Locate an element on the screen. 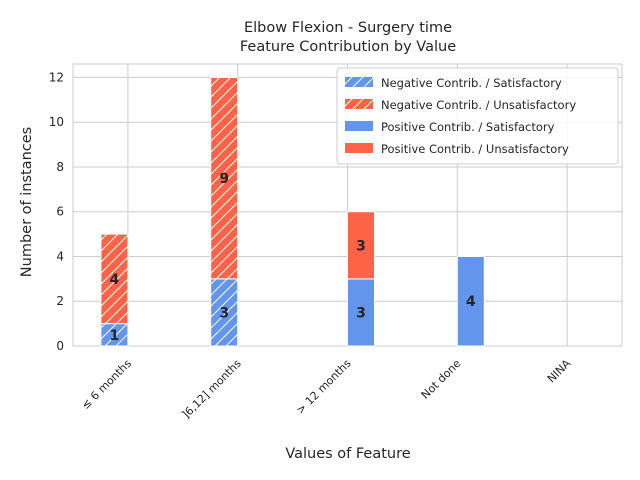  bar-value-label: 1 is located at coordinates (115, 336).